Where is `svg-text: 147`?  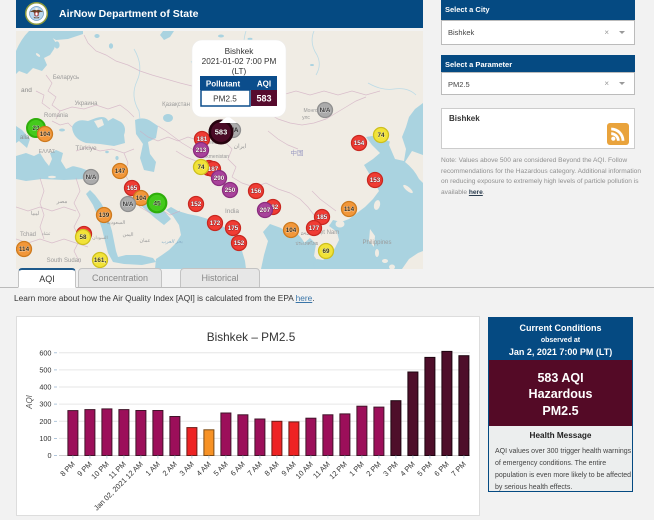
svg-text: 147 is located at coordinates (120, 171).